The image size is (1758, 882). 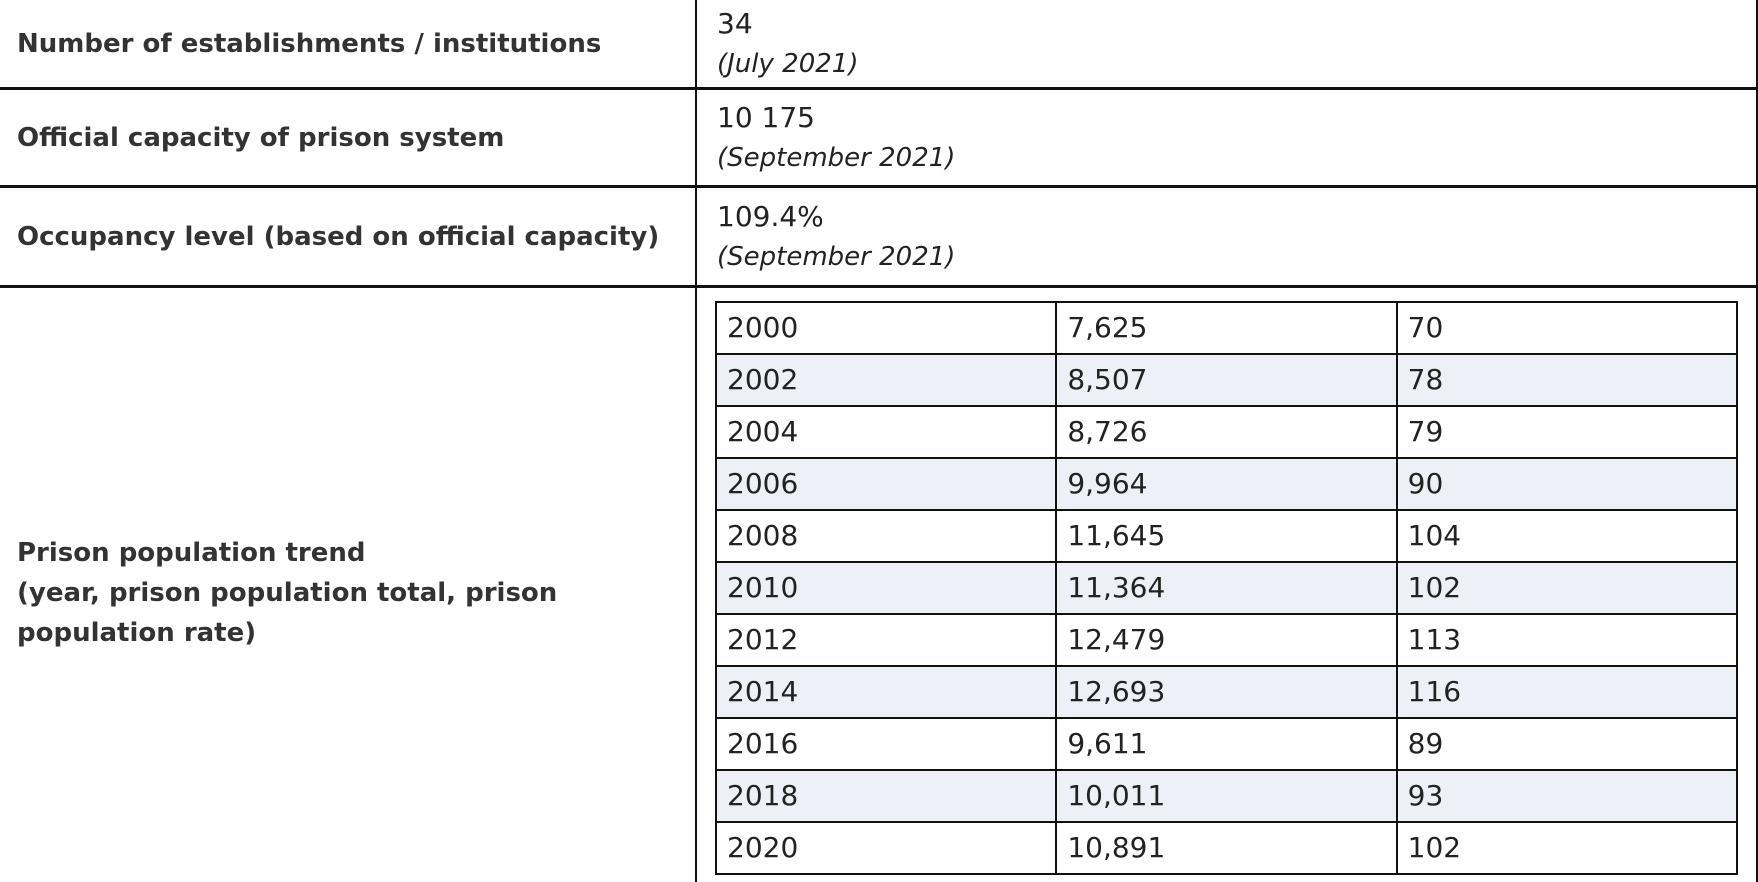 I want to click on total-cell: 8,507, so click(x=1226, y=380).